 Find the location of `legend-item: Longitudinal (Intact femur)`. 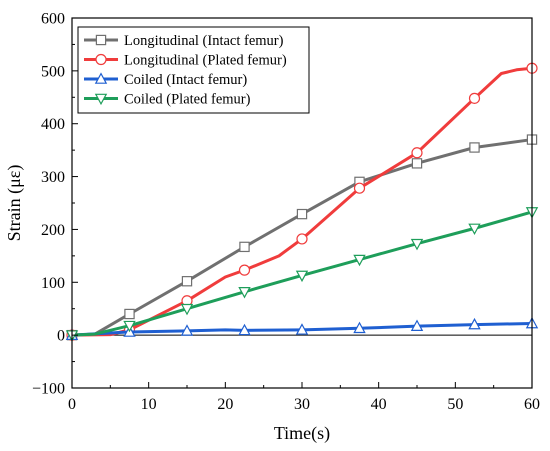

legend-item: Longitudinal (Intact femur) is located at coordinates (184, 41).